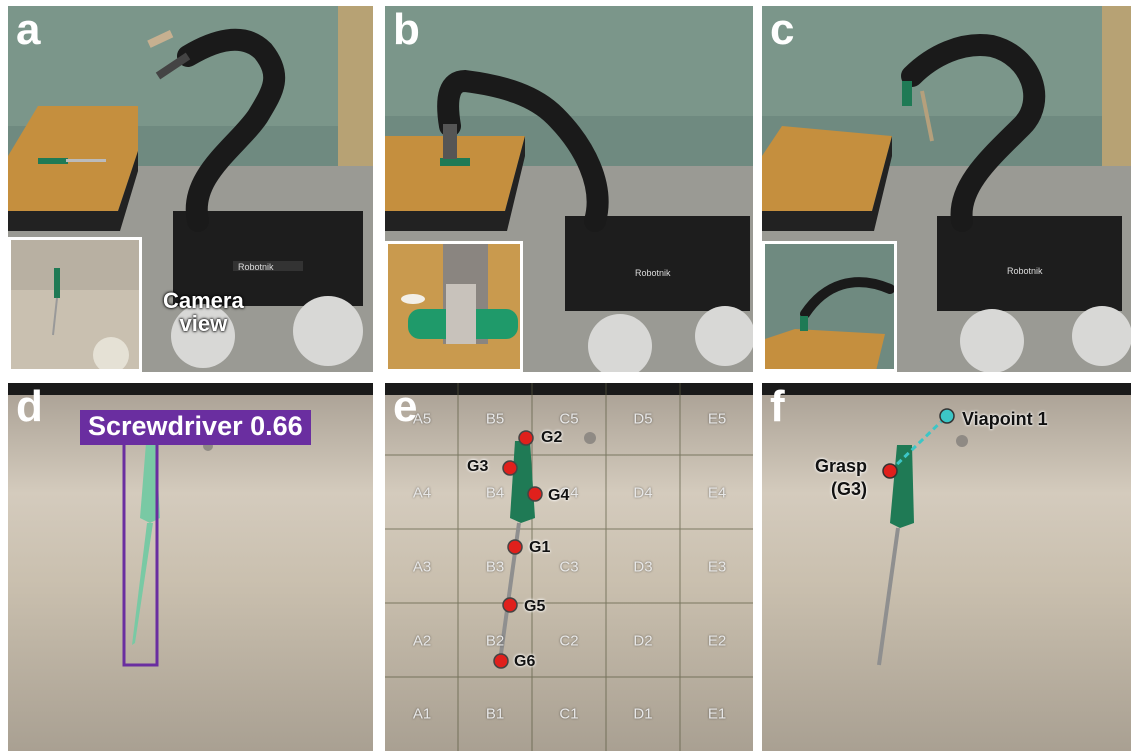  What do you see at coordinates (29, 407) in the screenshot?
I see `panel-letter-d: d` at bounding box center [29, 407].